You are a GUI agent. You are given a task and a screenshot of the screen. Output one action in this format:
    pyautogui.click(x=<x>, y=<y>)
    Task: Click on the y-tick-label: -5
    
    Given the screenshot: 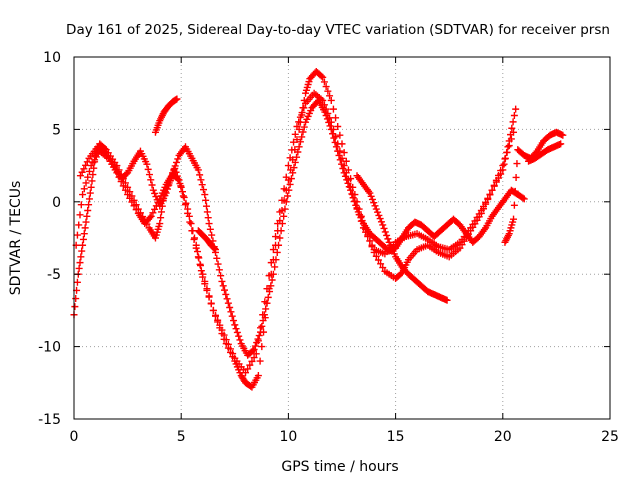 What is the action you would take?
    pyautogui.click(x=54, y=275)
    